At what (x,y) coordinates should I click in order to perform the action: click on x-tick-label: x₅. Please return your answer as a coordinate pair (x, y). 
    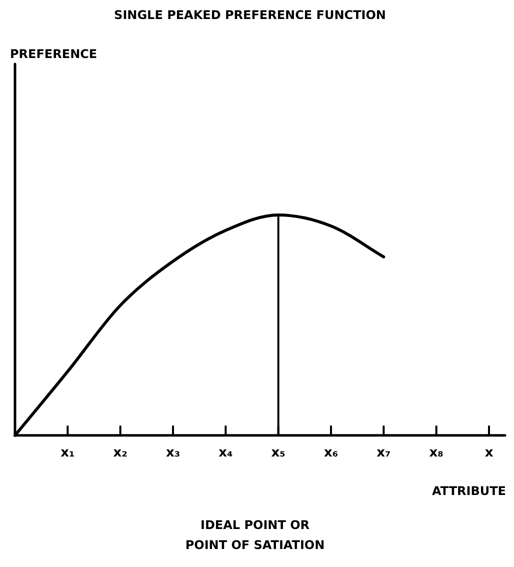
    Looking at the image, I should click on (278, 453).